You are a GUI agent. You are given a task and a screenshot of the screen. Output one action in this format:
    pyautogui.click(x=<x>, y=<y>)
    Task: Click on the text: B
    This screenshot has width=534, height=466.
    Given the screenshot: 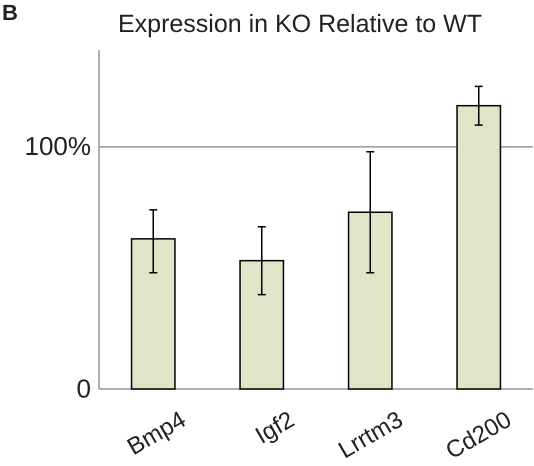 What is the action you would take?
    pyautogui.click(x=10, y=12)
    